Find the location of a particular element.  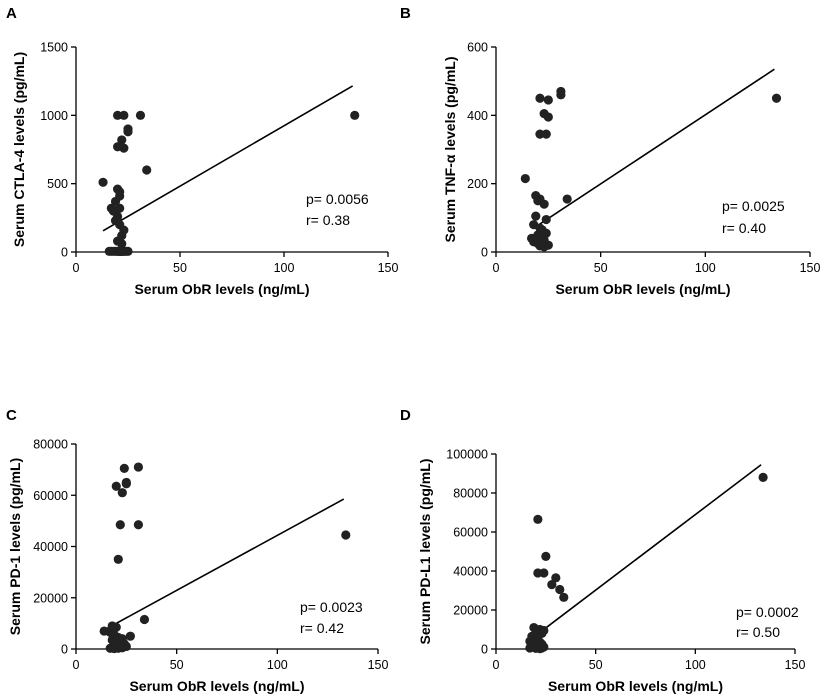

y-tick-label: 200 is located at coordinates (477, 184).